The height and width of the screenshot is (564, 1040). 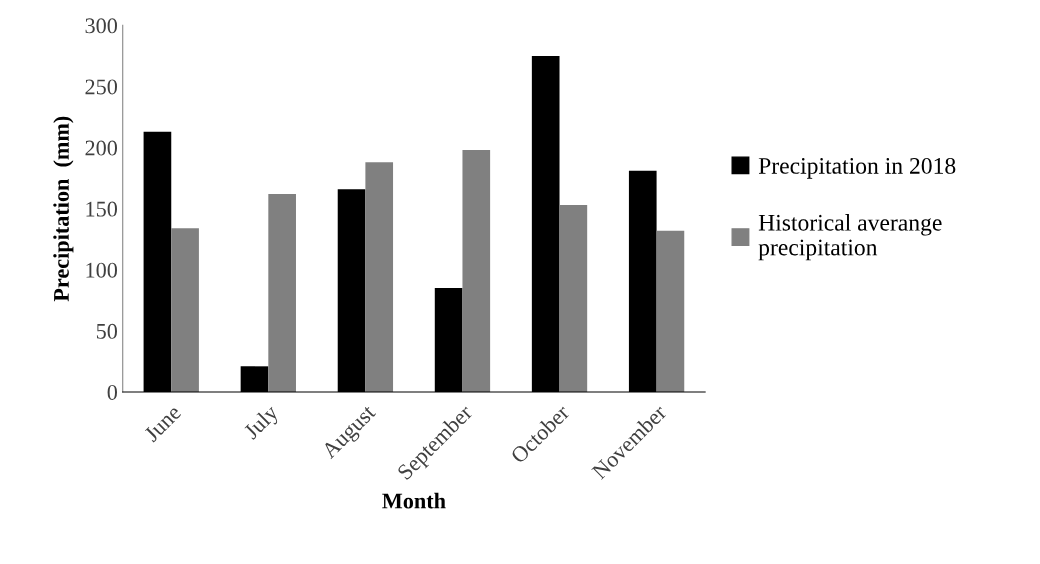 I want to click on y-axis-title: Precipitation (mm), so click(x=63, y=209).